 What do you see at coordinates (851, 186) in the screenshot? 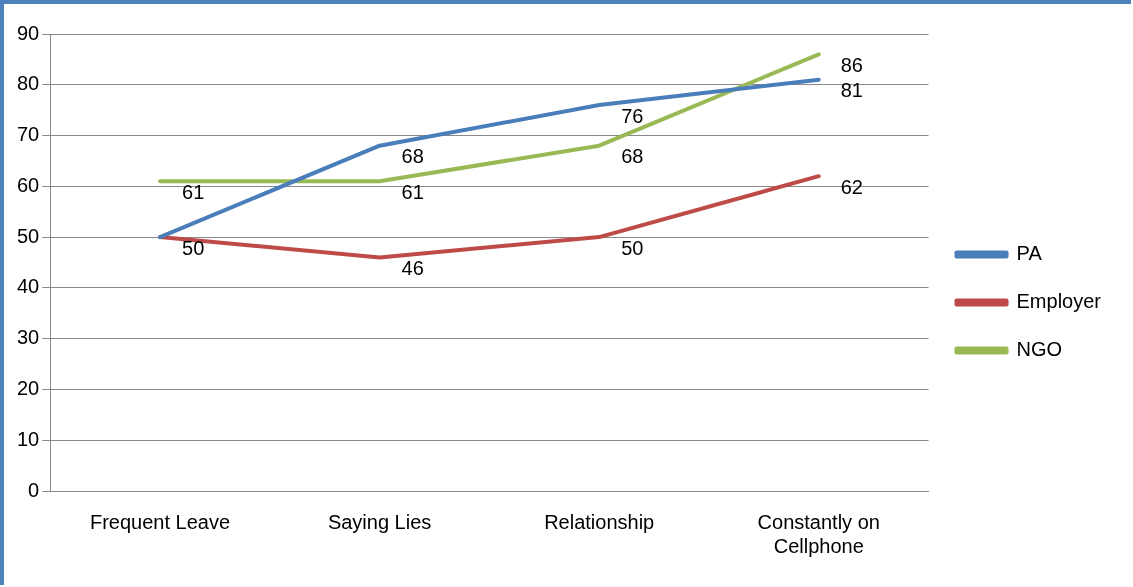
I see `data-label: 62` at bounding box center [851, 186].